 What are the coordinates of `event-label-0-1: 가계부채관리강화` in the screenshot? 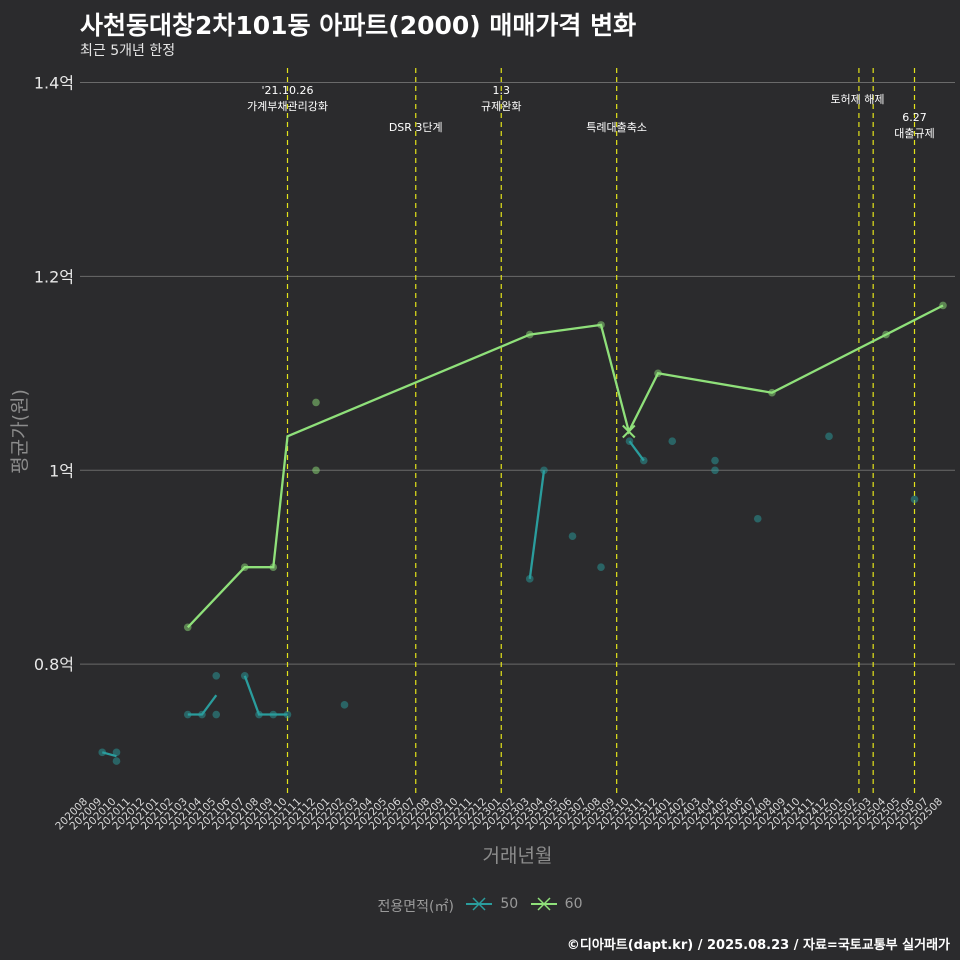 It's located at (287, 106).